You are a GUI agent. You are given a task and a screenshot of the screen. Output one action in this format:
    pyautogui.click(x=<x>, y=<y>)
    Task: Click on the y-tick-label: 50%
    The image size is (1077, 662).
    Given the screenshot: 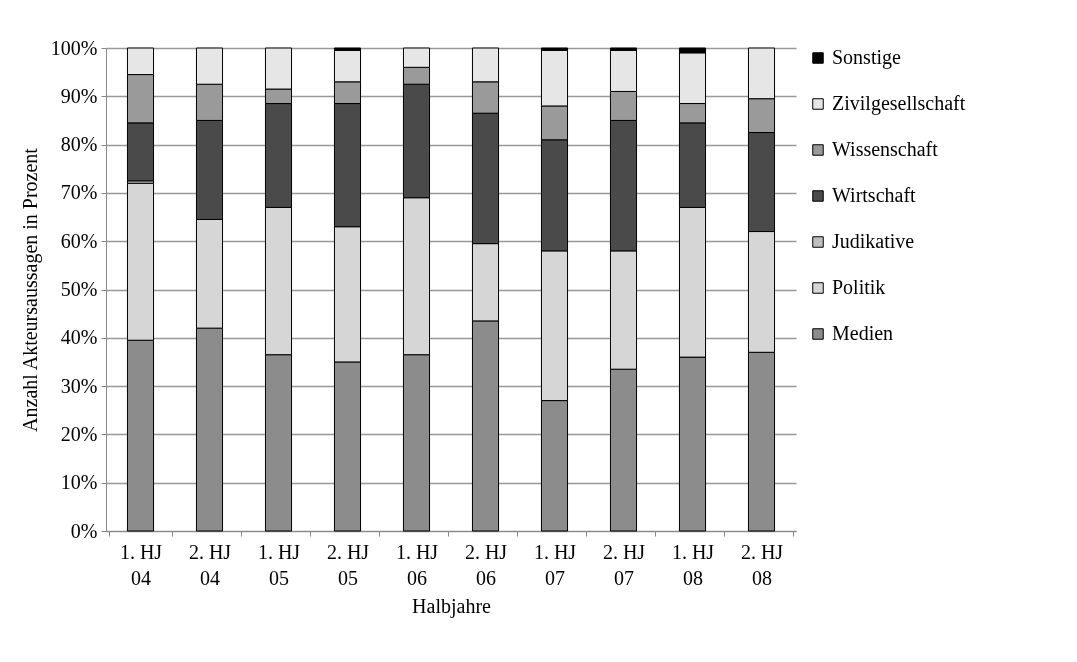 What is the action you would take?
    pyautogui.click(x=79, y=289)
    